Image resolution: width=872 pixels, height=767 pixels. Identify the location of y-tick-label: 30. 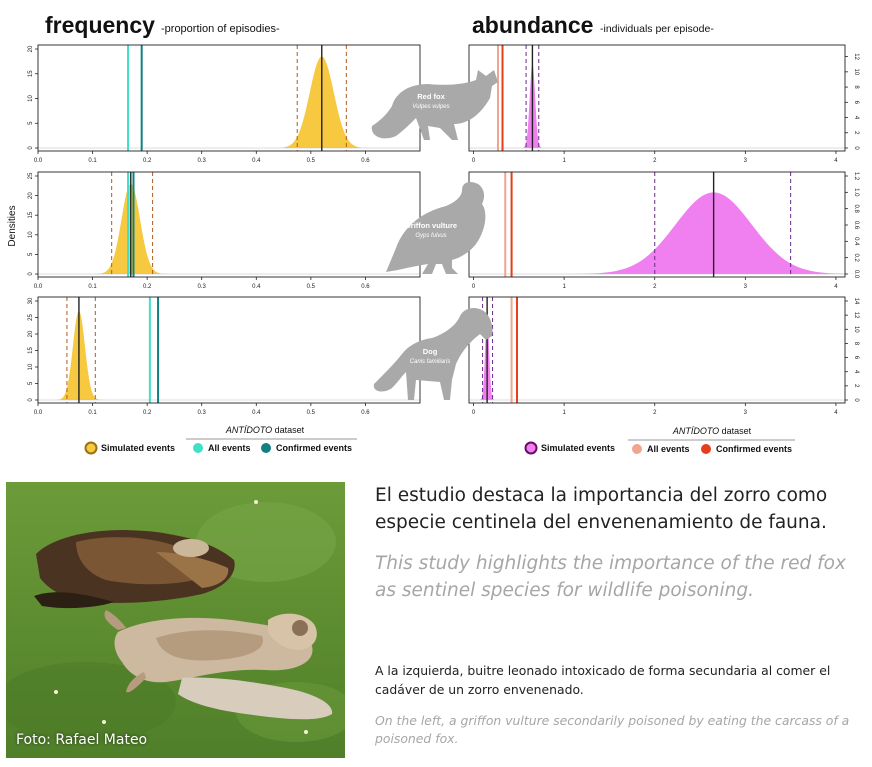
(31, 300).